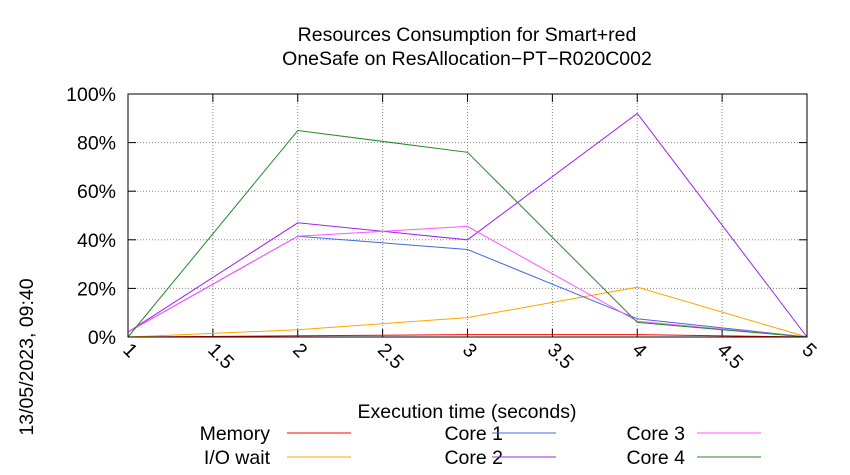  What do you see at coordinates (91, 95) in the screenshot?
I see `y-tick-label: 100%` at bounding box center [91, 95].